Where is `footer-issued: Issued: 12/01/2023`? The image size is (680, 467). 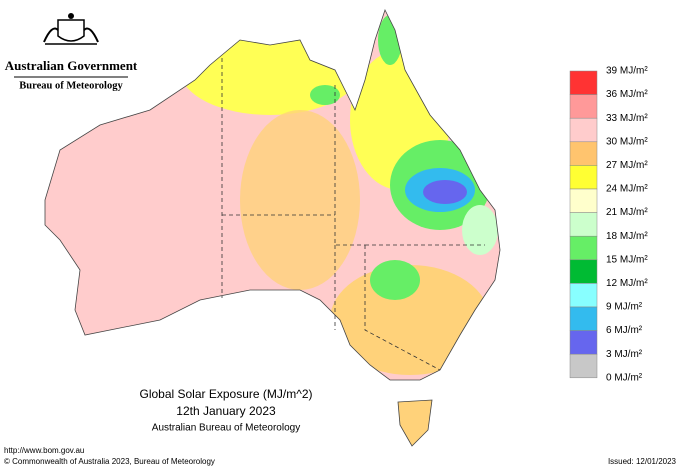 footer-issued: Issued: 12/01/2023 is located at coordinates (642, 461).